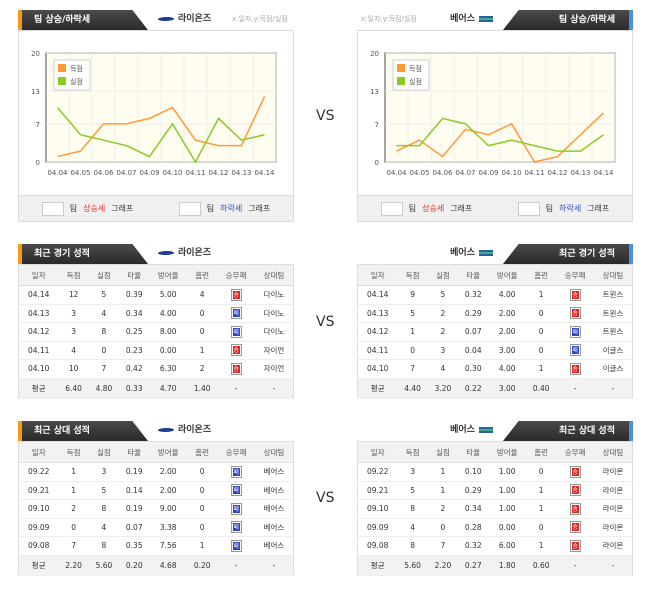  Describe the element at coordinates (495, 313) in the screenshot. I see `table-row: 04.13 5 2 0.29 2.00 0 승 트윈스` at that location.